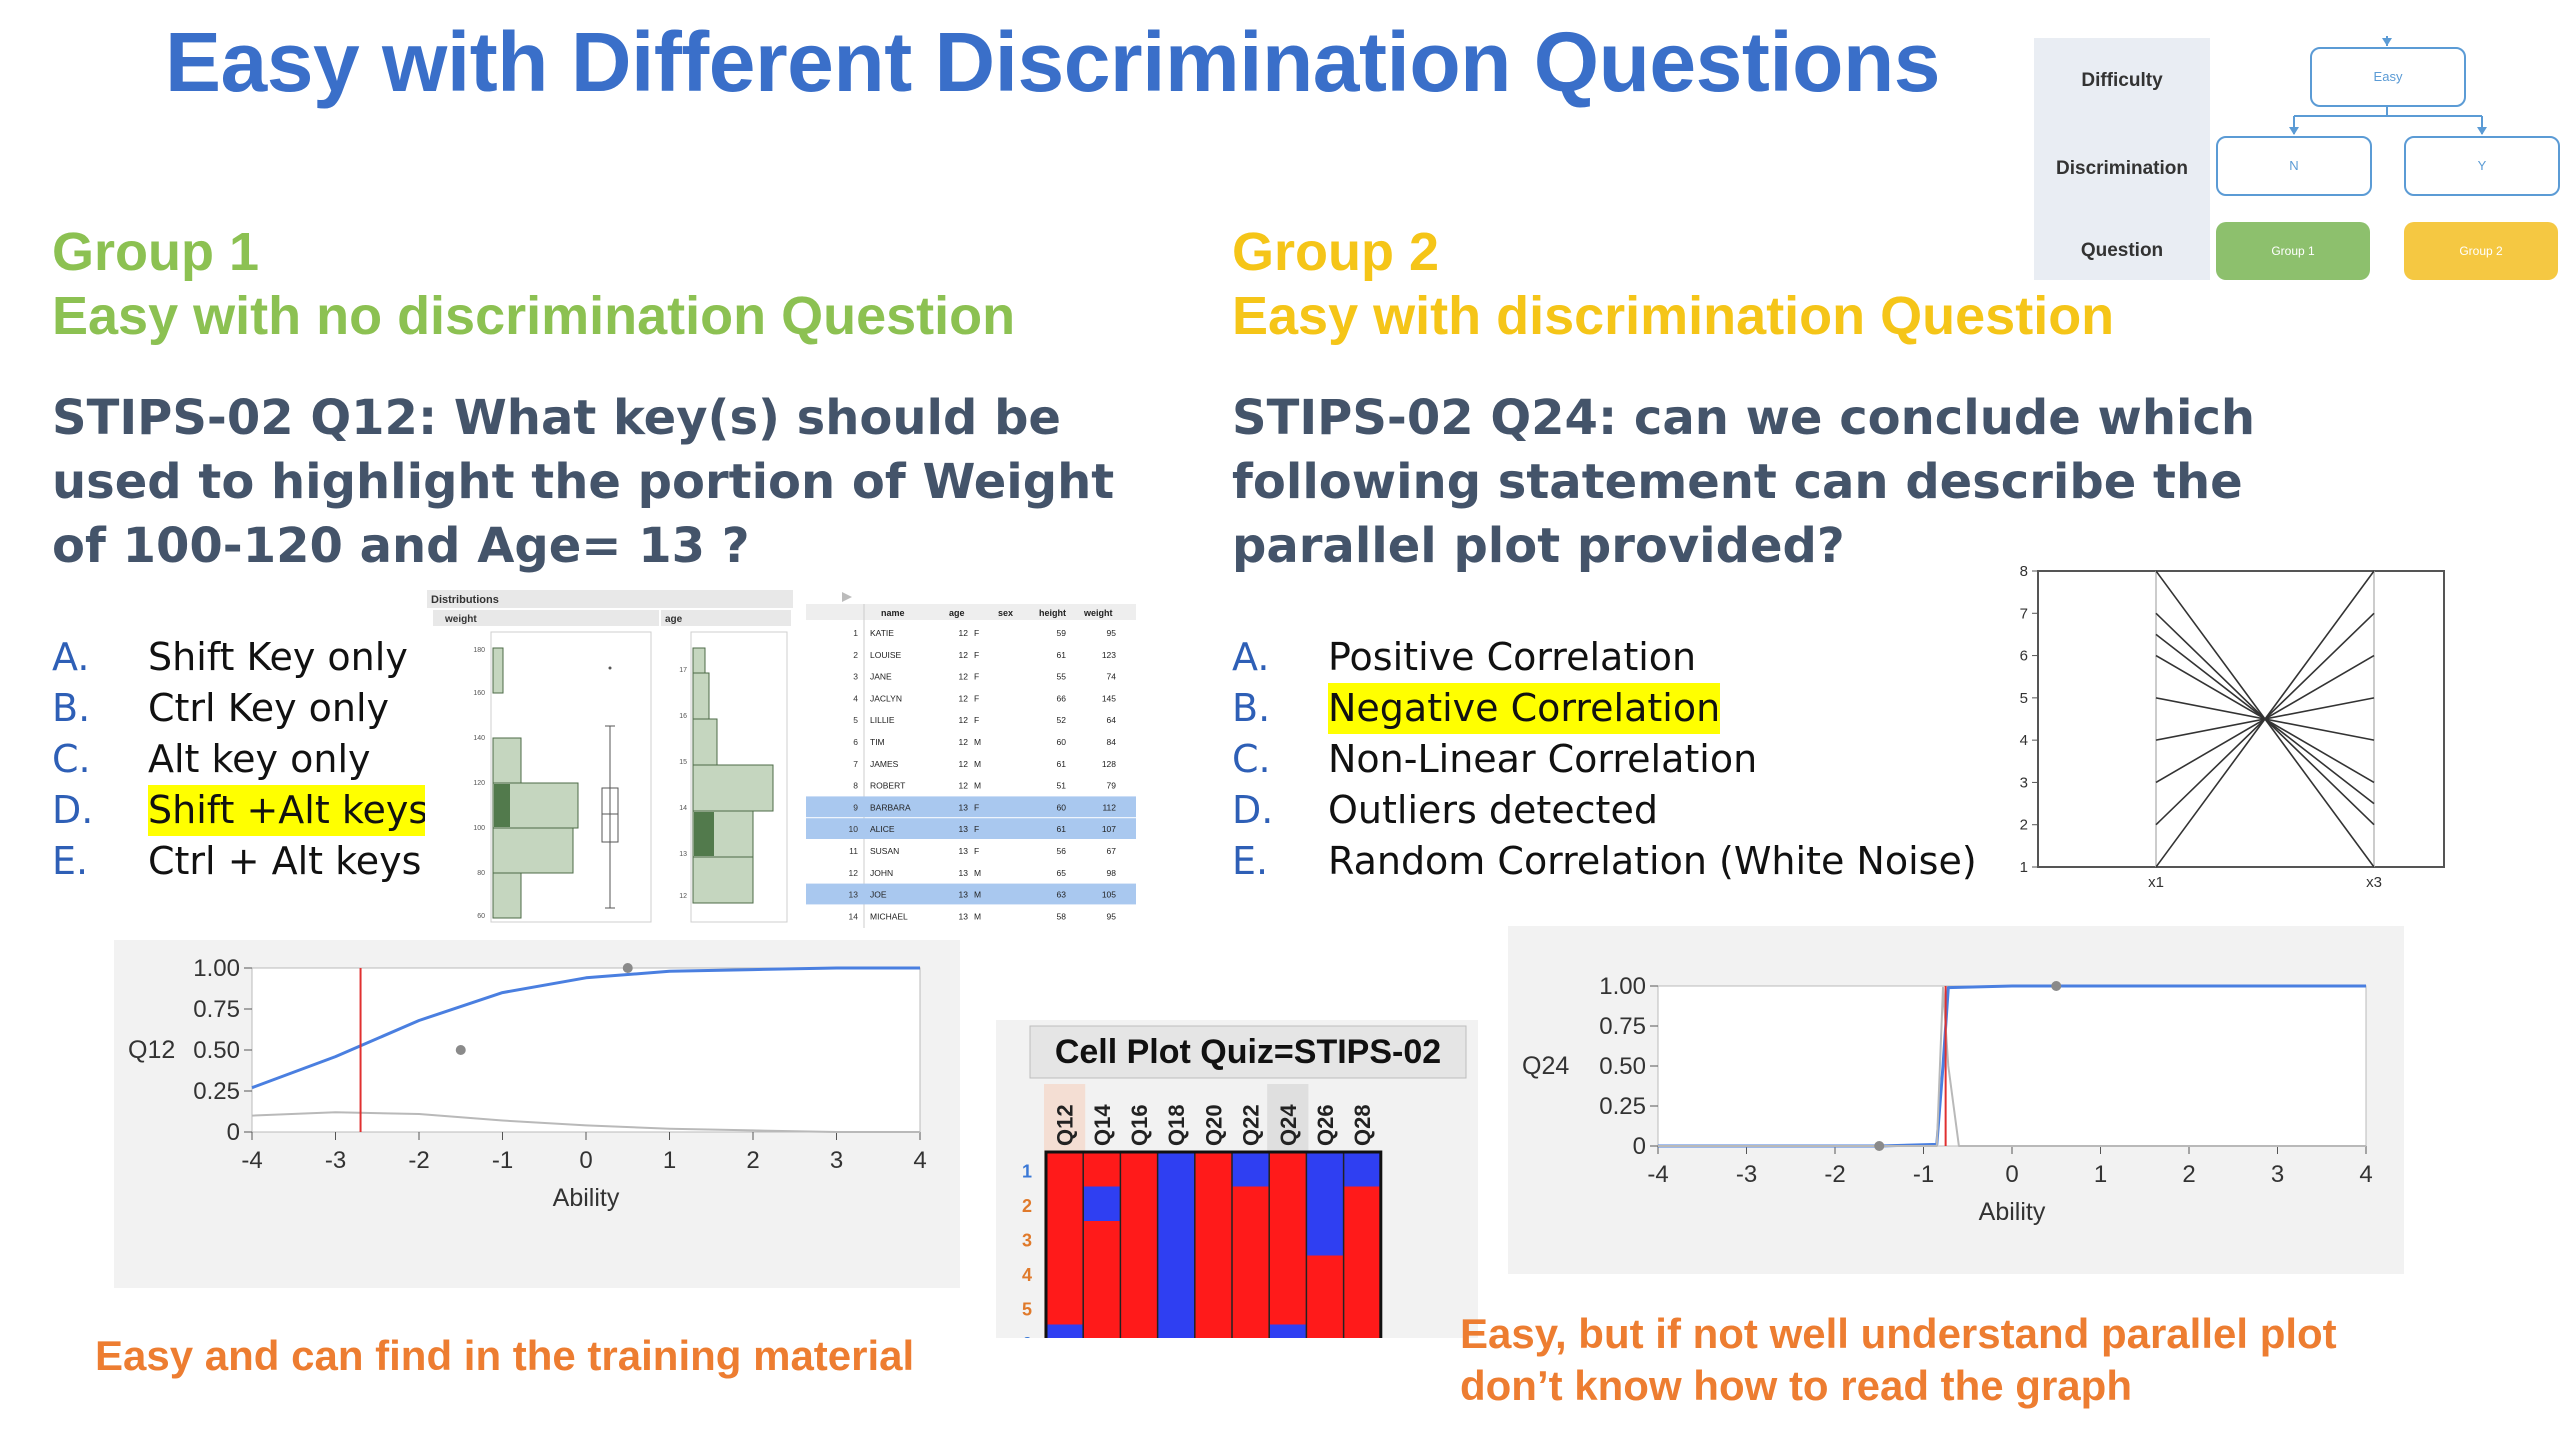 The height and width of the screenshot is (1440, 2560). I want to click on x-tick-label: 0, so click(2011, 1174).